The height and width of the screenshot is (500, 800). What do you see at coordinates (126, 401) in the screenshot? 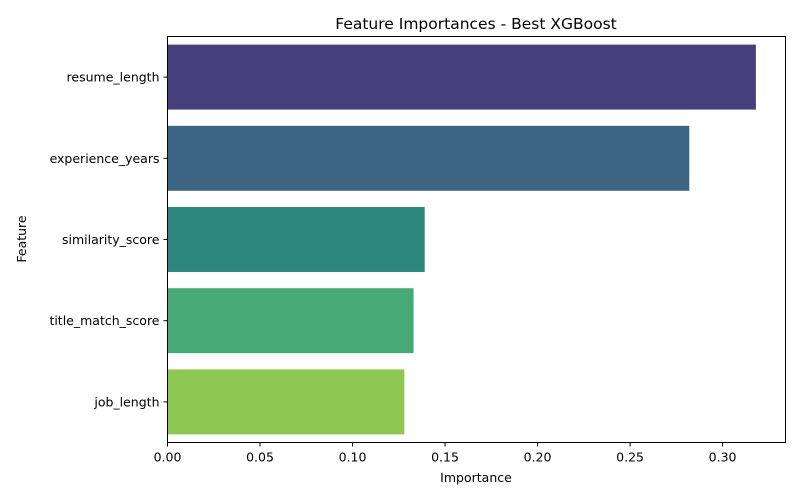
I see `y-tick-label: job_length` at bounding box center [126, 401].